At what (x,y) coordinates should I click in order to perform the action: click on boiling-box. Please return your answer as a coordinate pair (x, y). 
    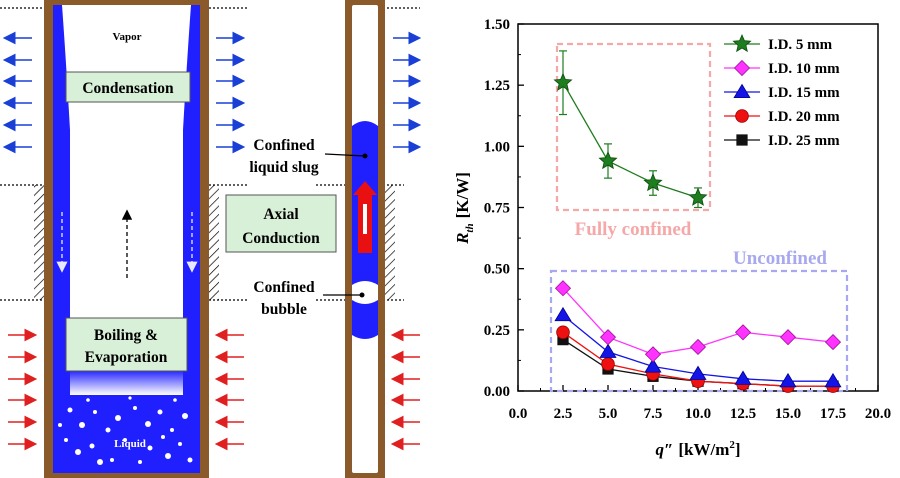
    Looking at the image, I should click on (126, 344).